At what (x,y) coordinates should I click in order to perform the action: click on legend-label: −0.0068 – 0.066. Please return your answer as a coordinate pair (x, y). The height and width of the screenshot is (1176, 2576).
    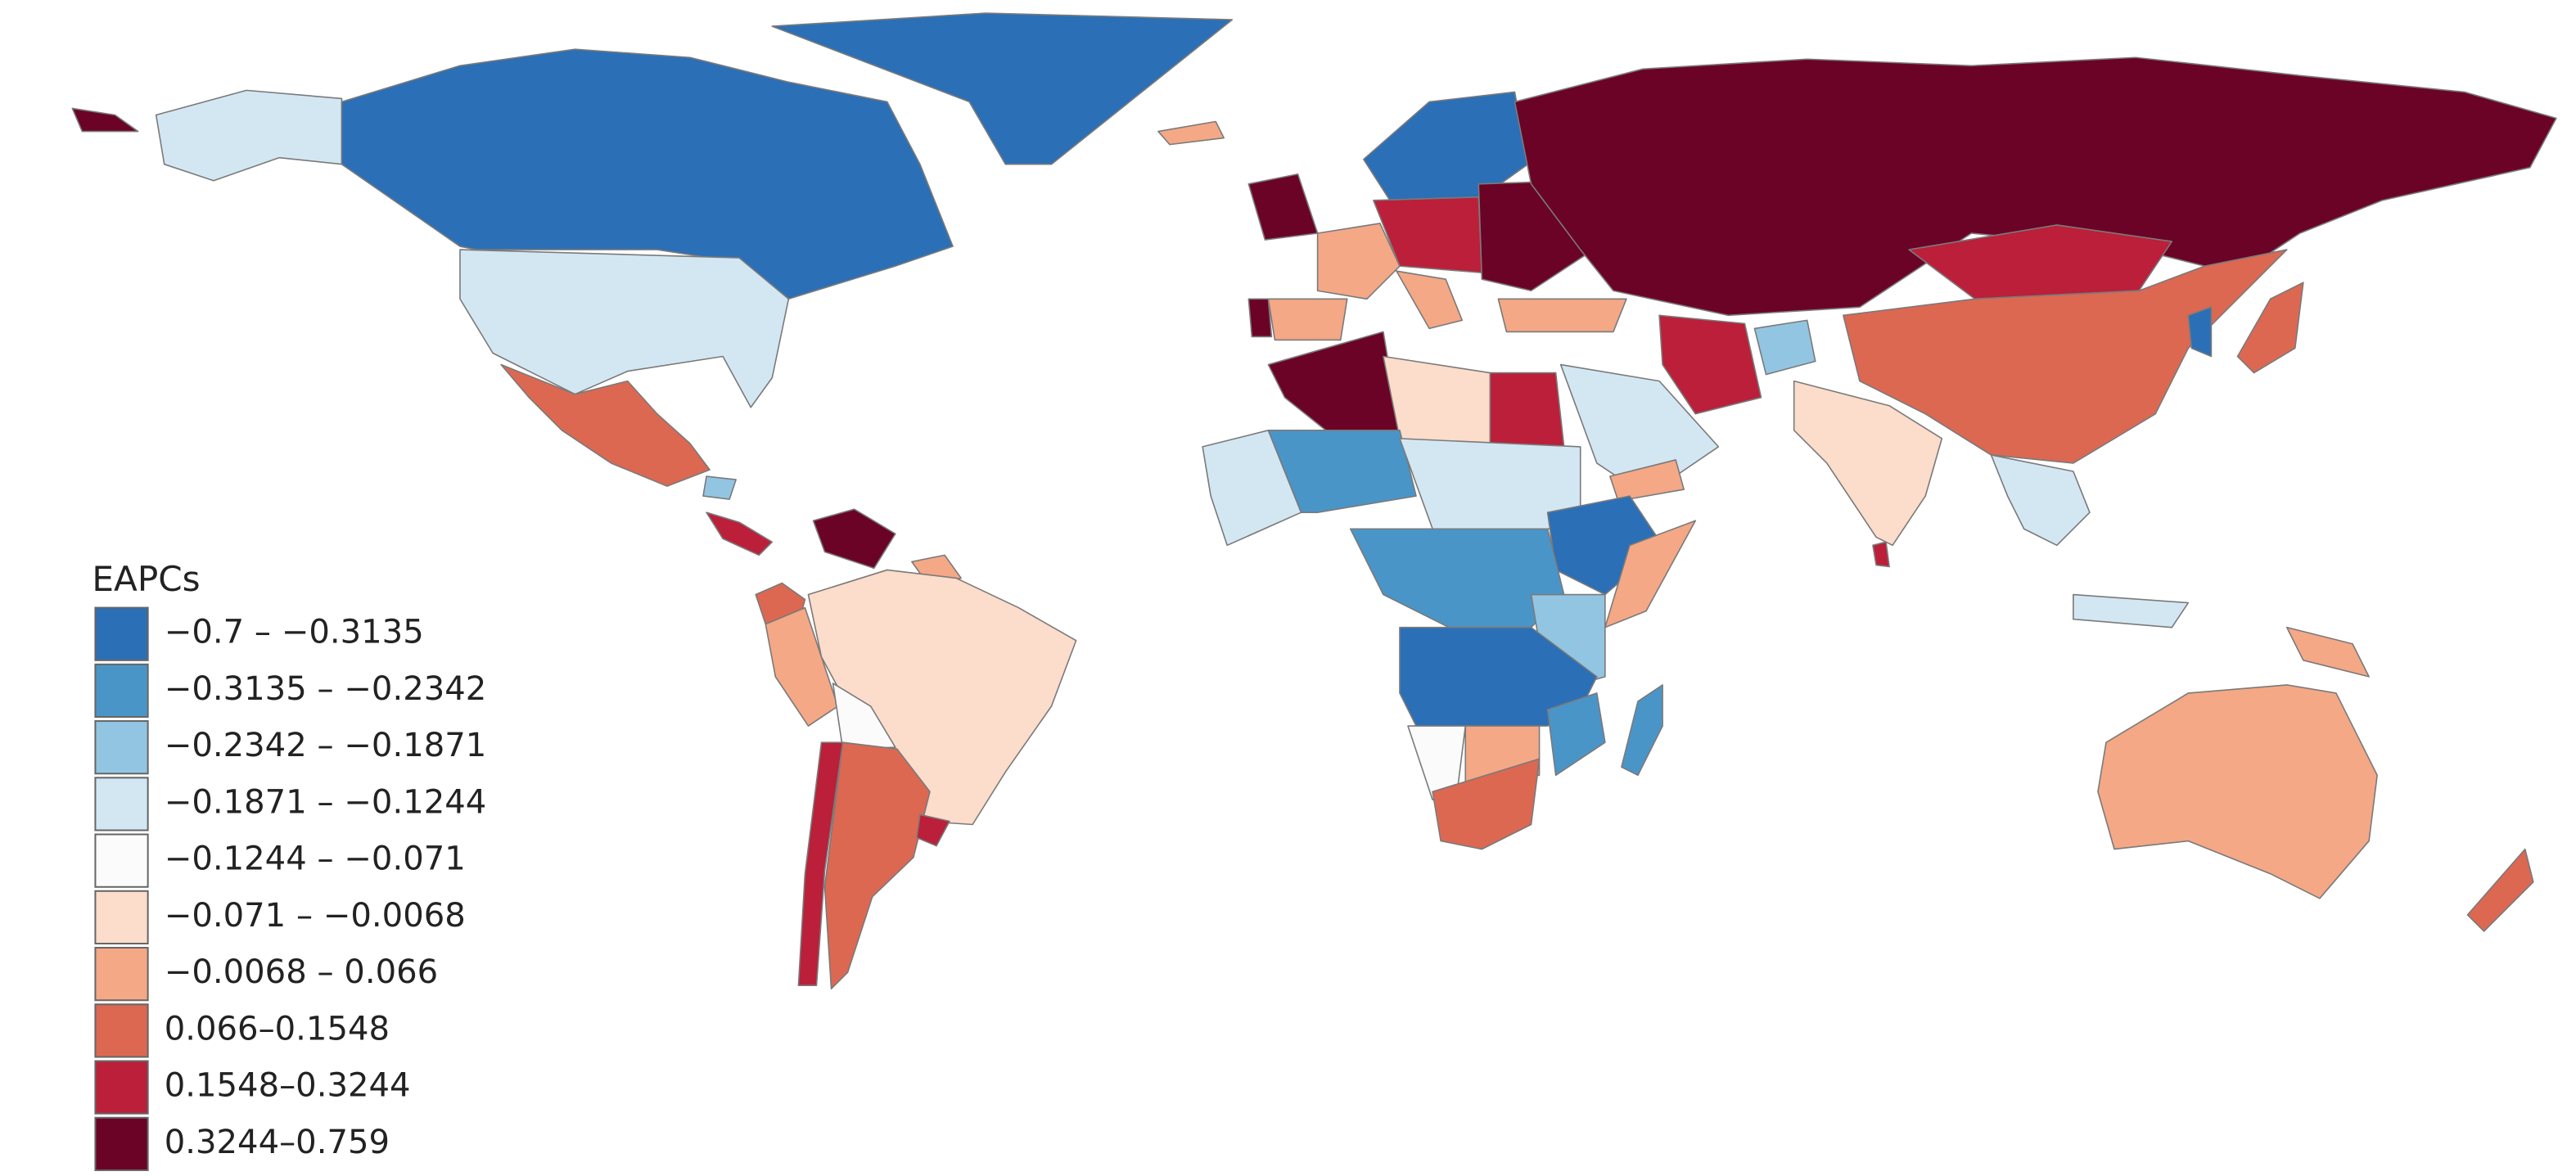
    Looking at the image, I should click on (301, 972).